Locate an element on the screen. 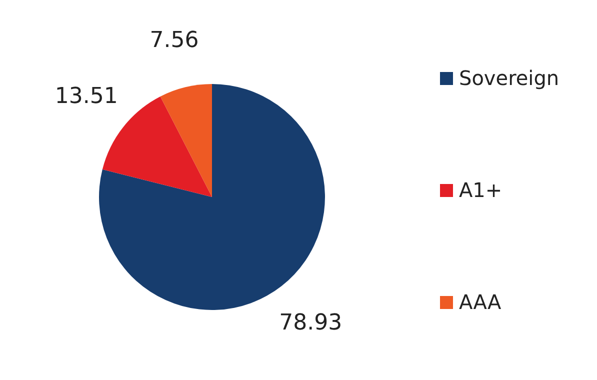  legend-label: Sovereign is located at coordinates (509, 78).